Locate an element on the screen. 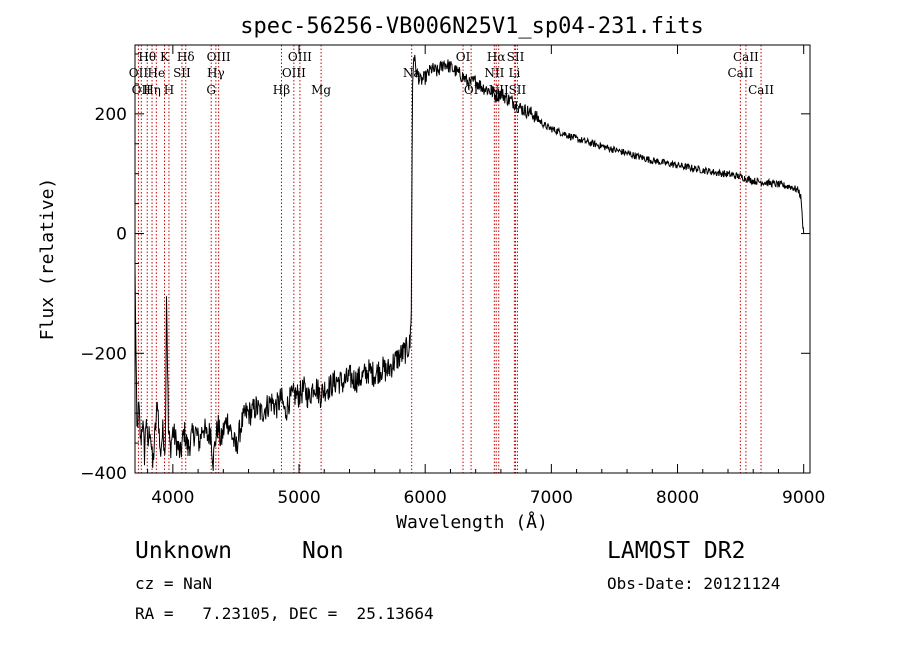 The width and height of the screenshot is (900, 649). marker-label-17: OI is located at coordinates (463, 57).